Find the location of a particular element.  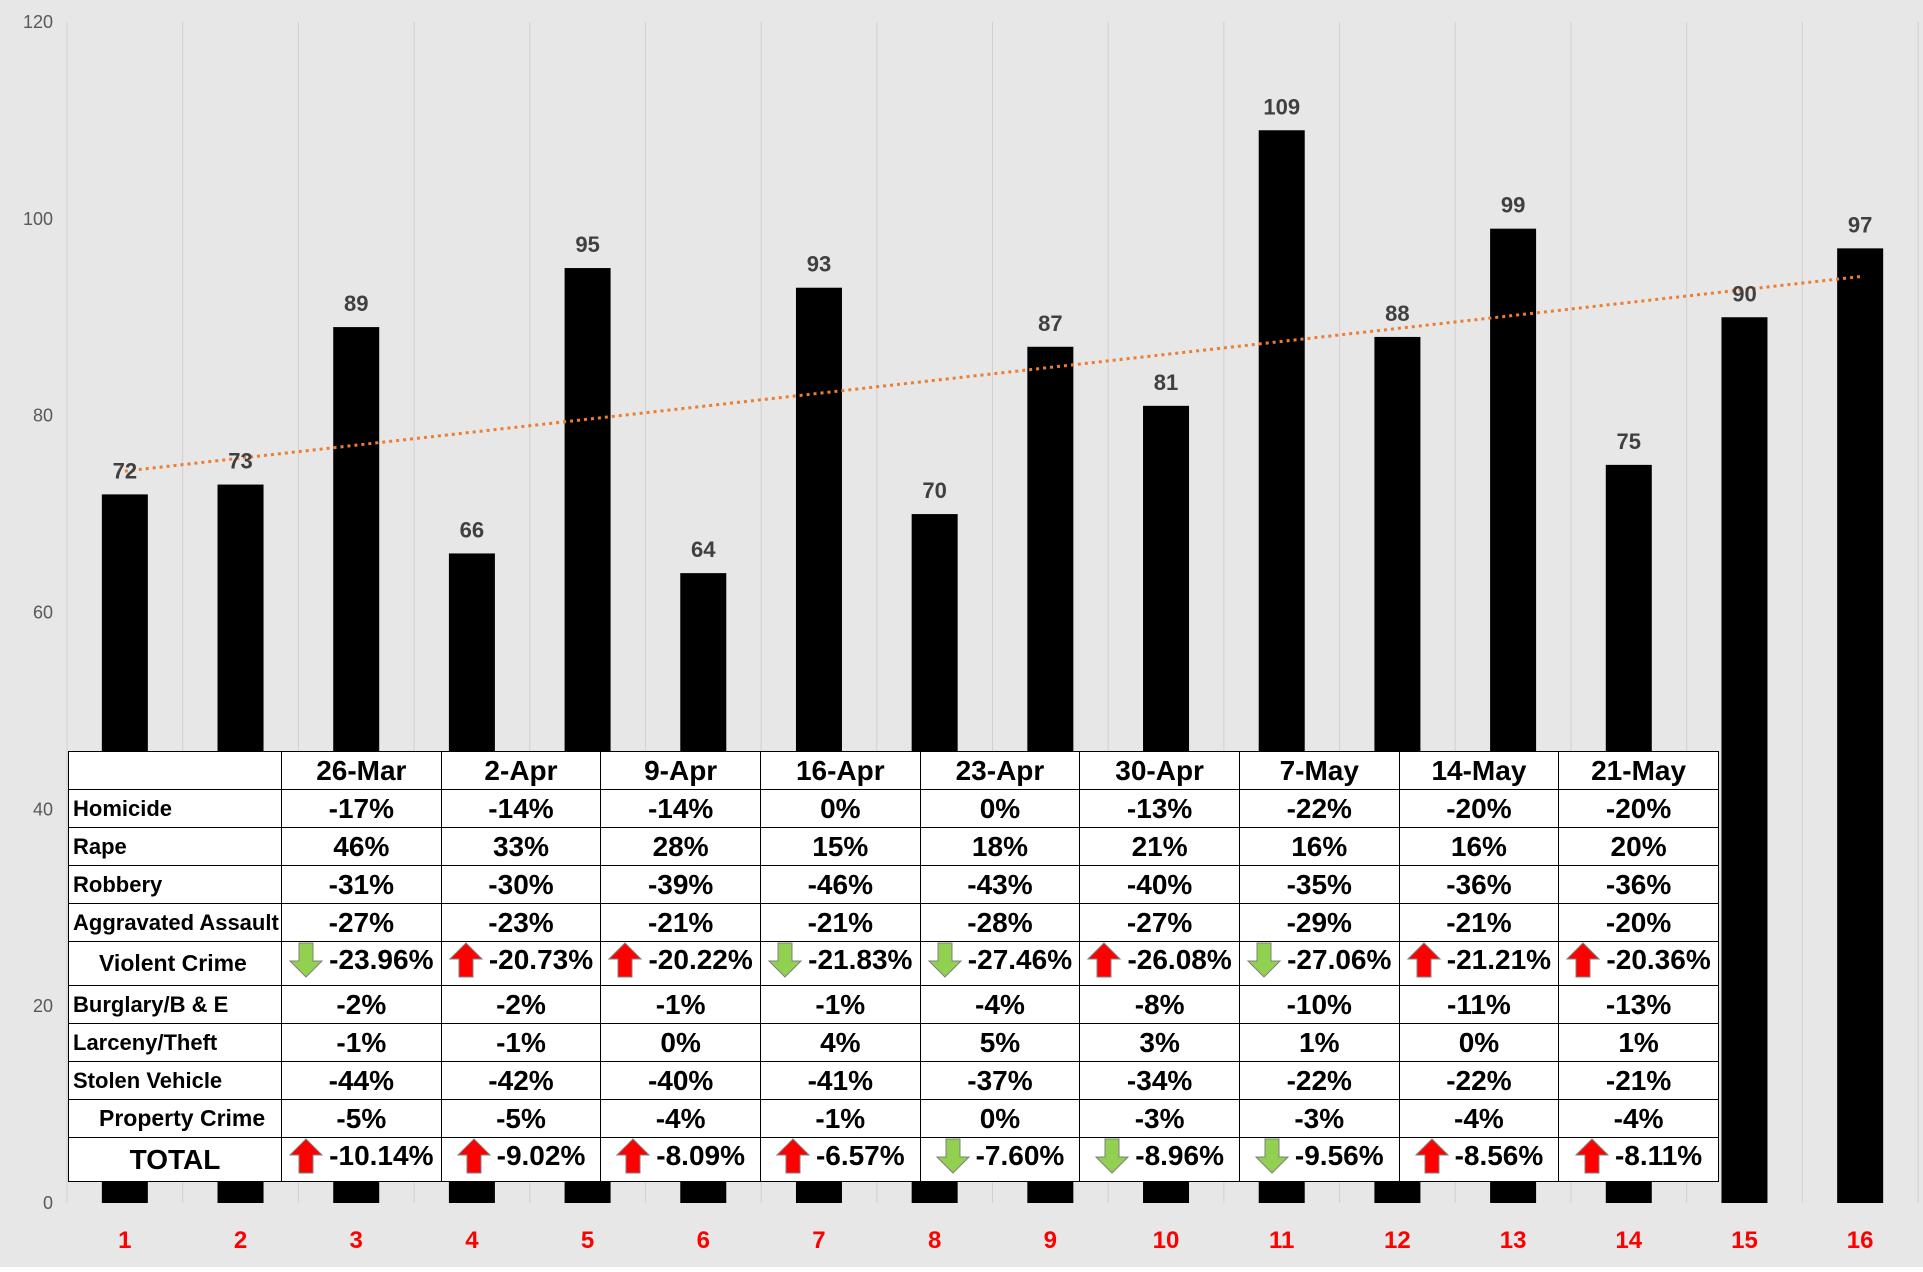

table-row: Property Crime -5% -5% -4% -1% 0% -3% -3% -4% -4% is located at coordinates (893, 1118).